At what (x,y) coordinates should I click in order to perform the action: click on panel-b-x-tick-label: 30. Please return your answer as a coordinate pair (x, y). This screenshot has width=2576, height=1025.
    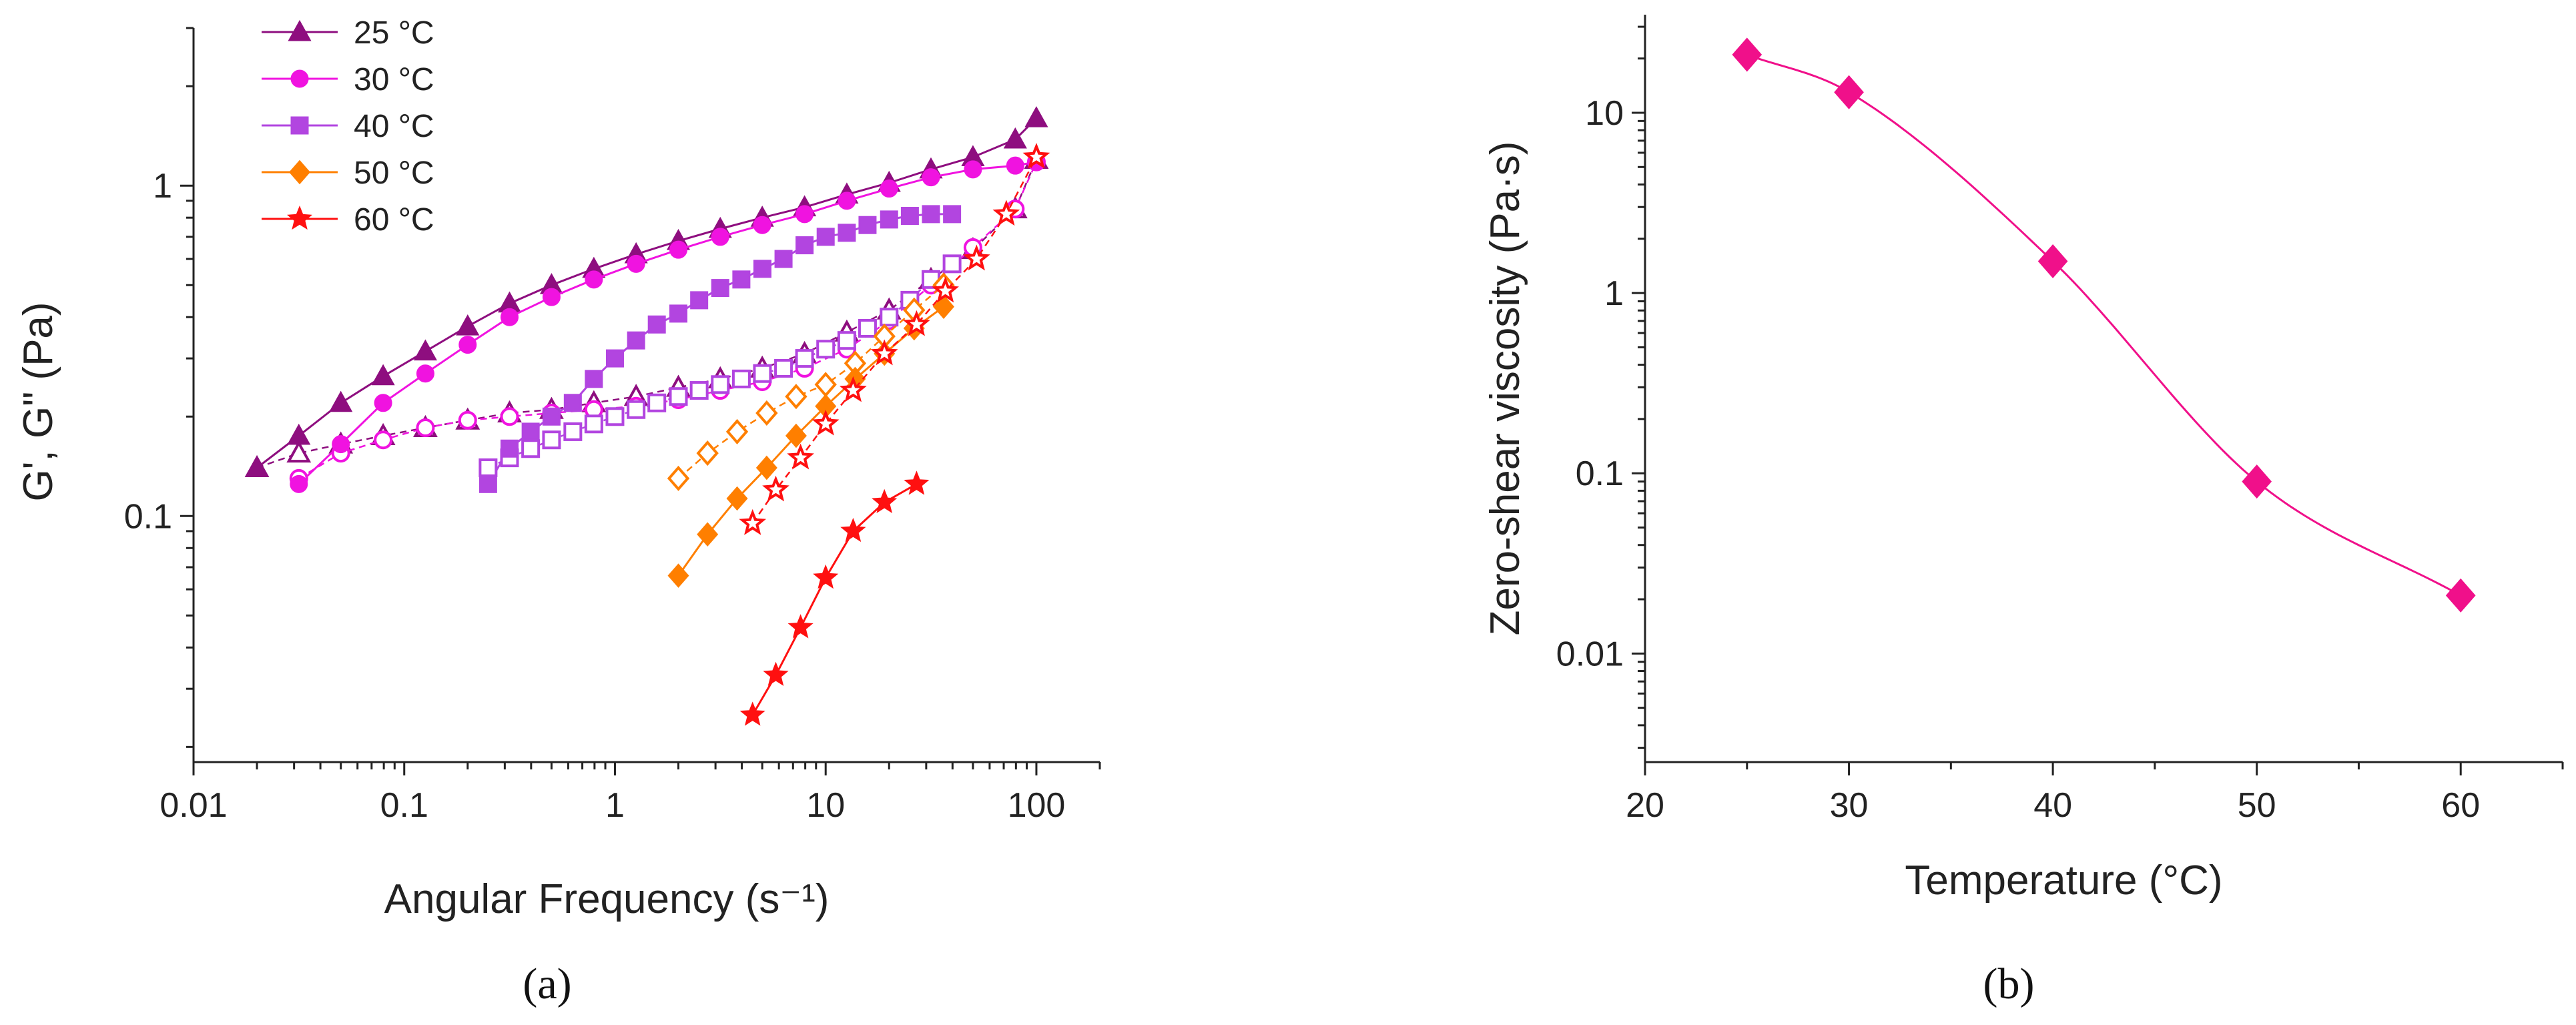
    Looking at the image, I should click on (1849, 805).